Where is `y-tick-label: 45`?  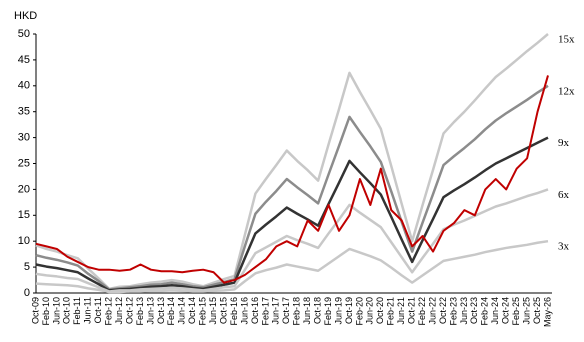
y-tick-label: 45 is located at coordinates (24, 60).